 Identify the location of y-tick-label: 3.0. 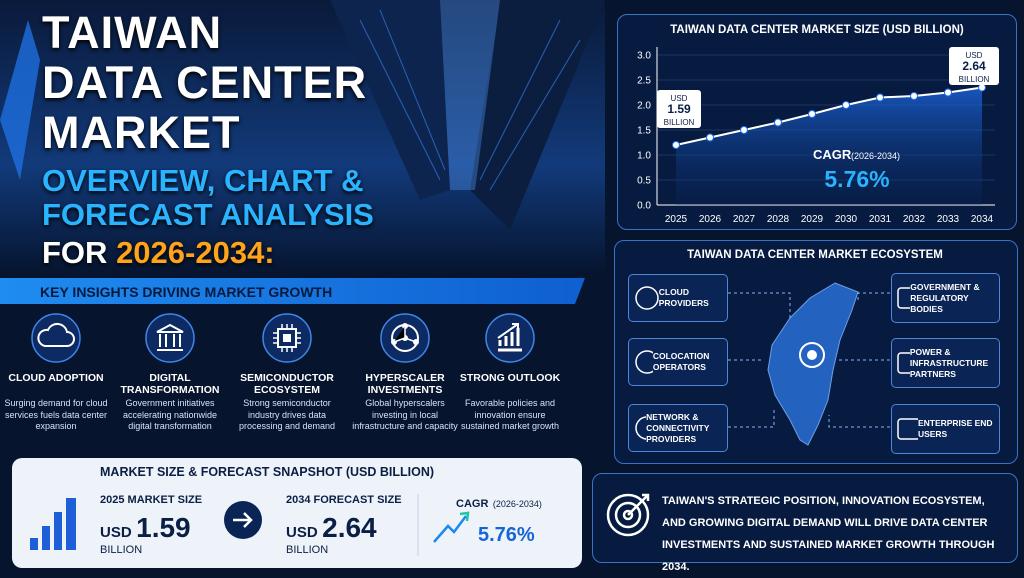
(644, 56).